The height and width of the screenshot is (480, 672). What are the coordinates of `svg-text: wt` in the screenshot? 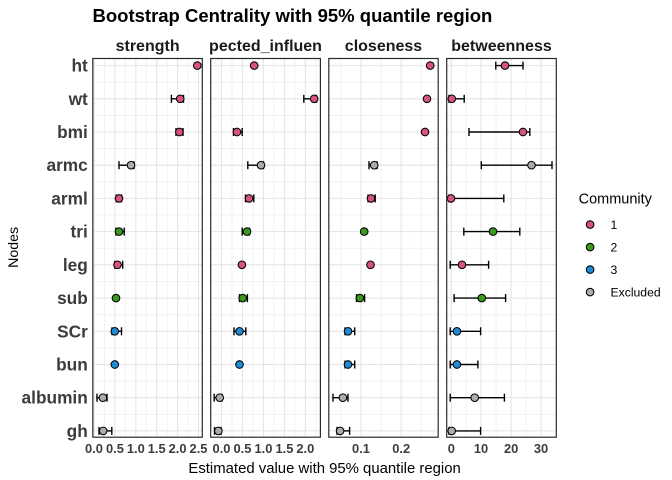 It's located at (78, 99).